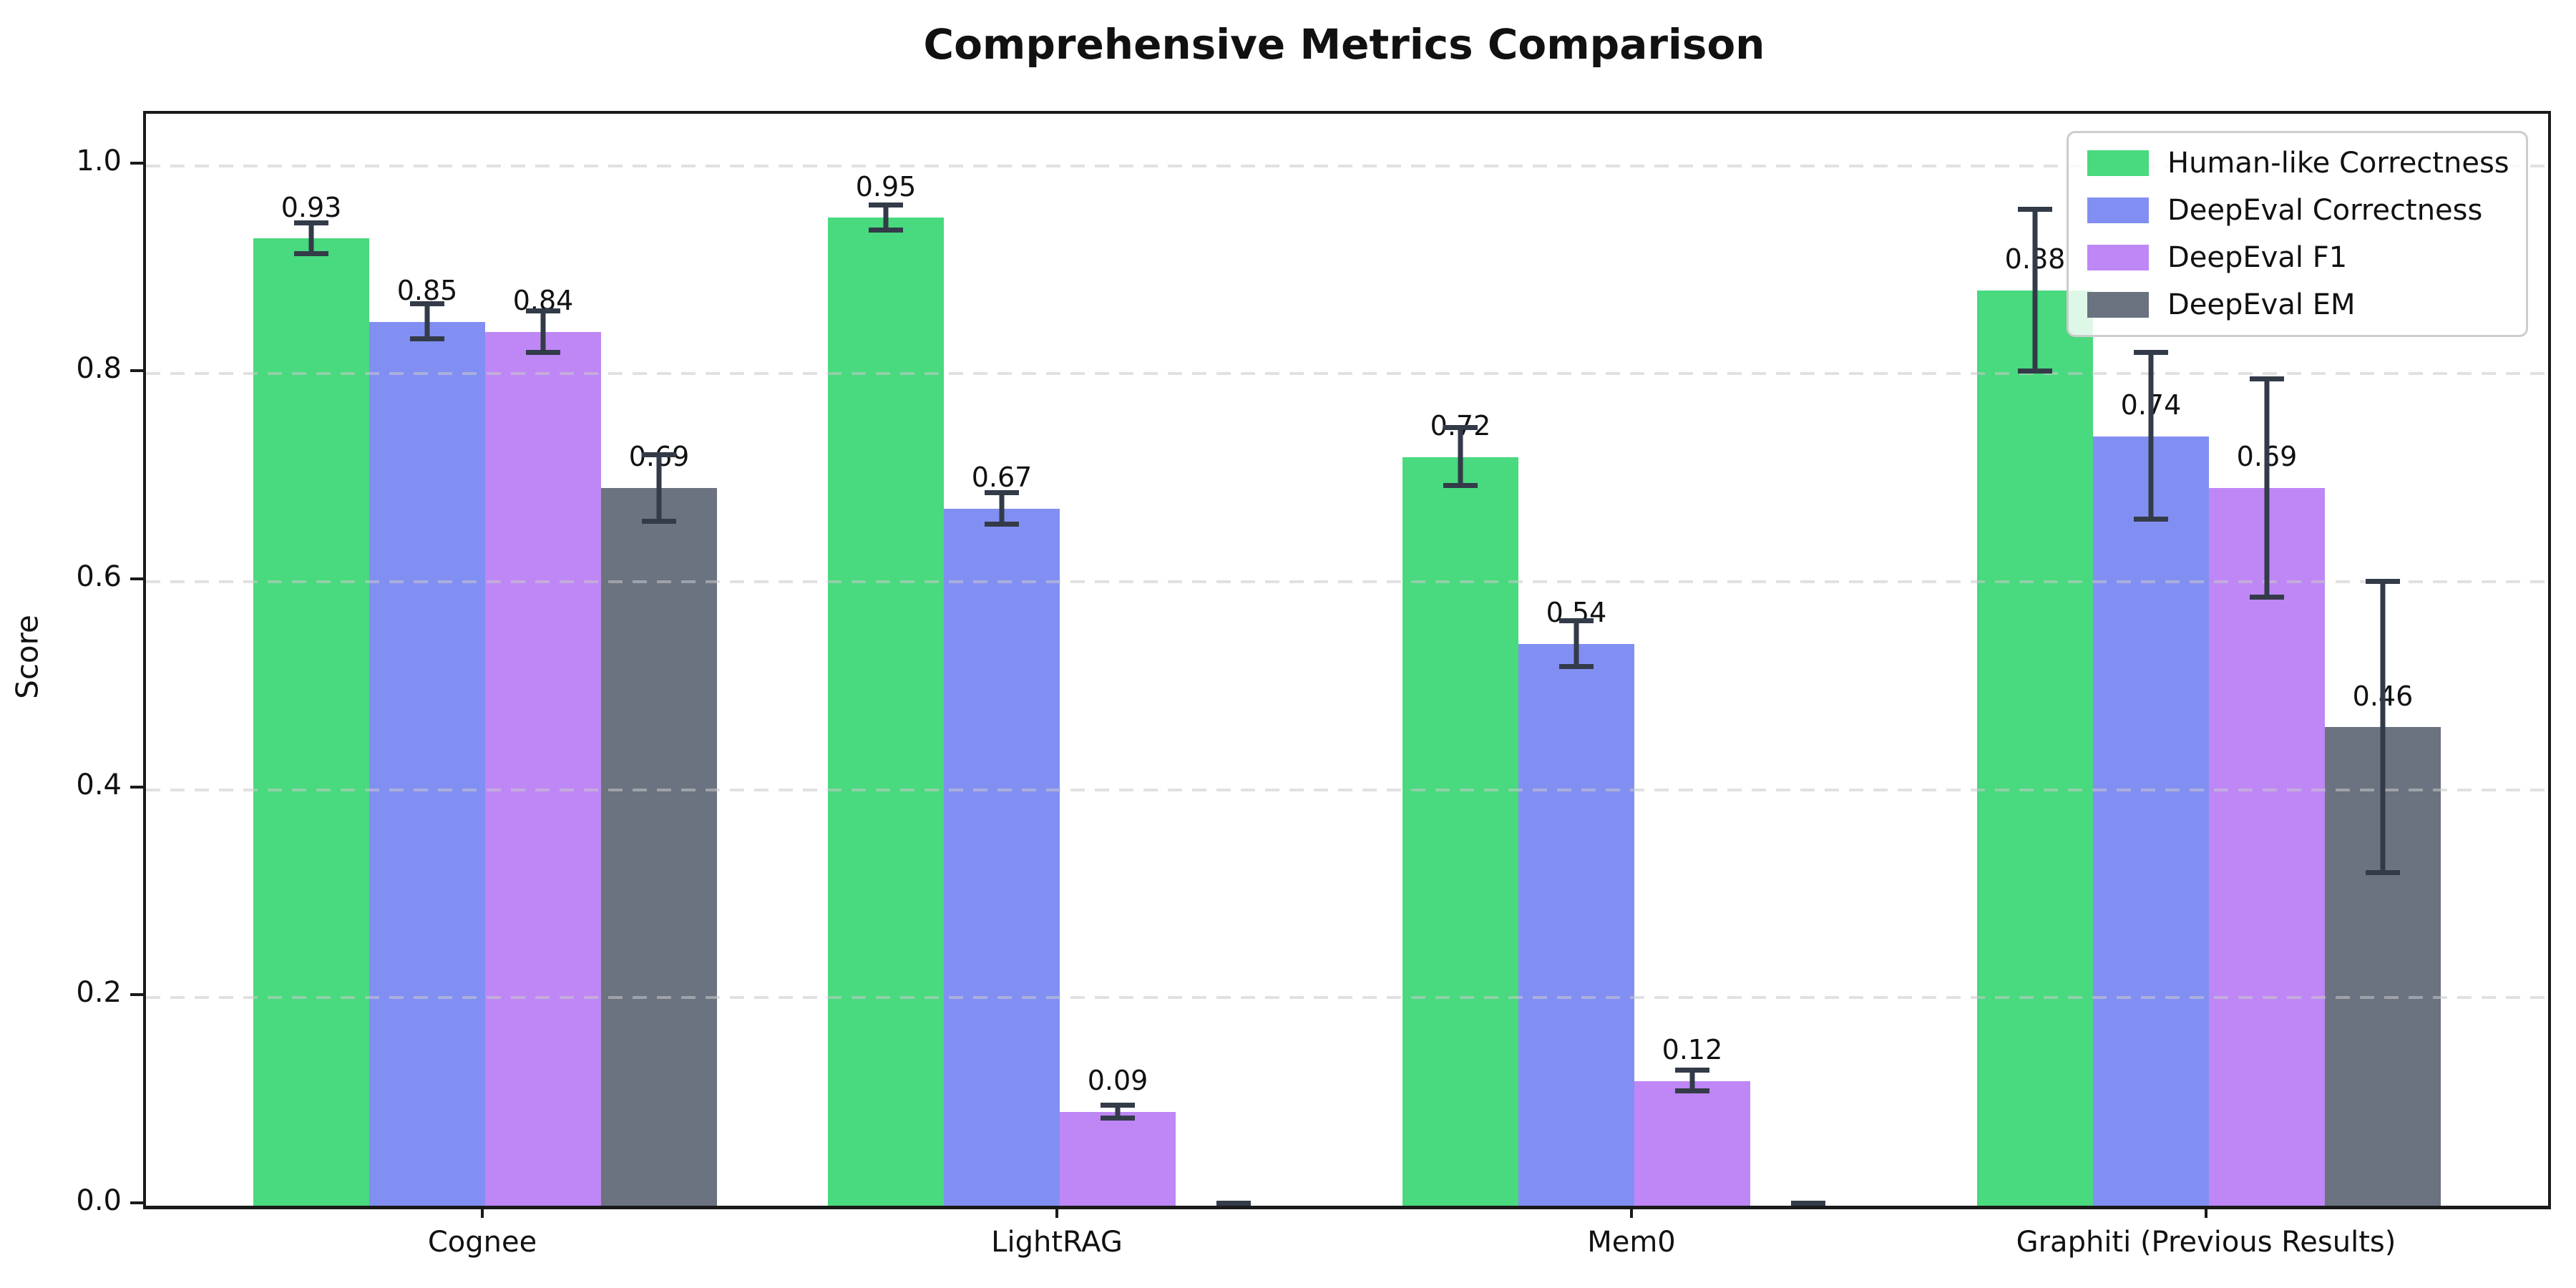  What do you see at coordinates (2261, 304) in the screenshot?
I see `legend-label: DeepEval EM` at bounding box center [2261, 304].